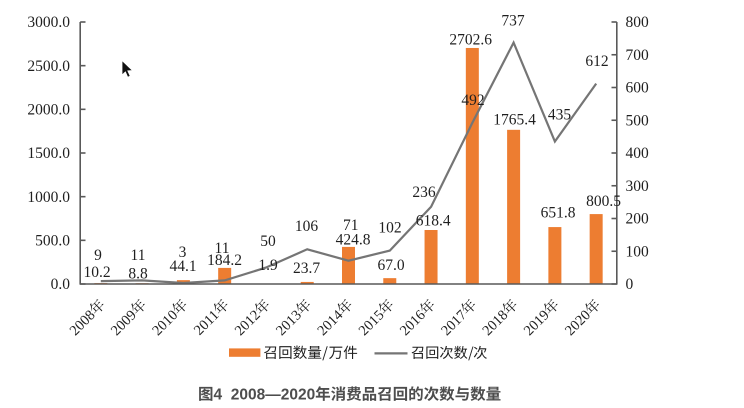 The width and height of the screenshot is (744, 408). I want to click on svg-text: 2014, so click(330, 323).